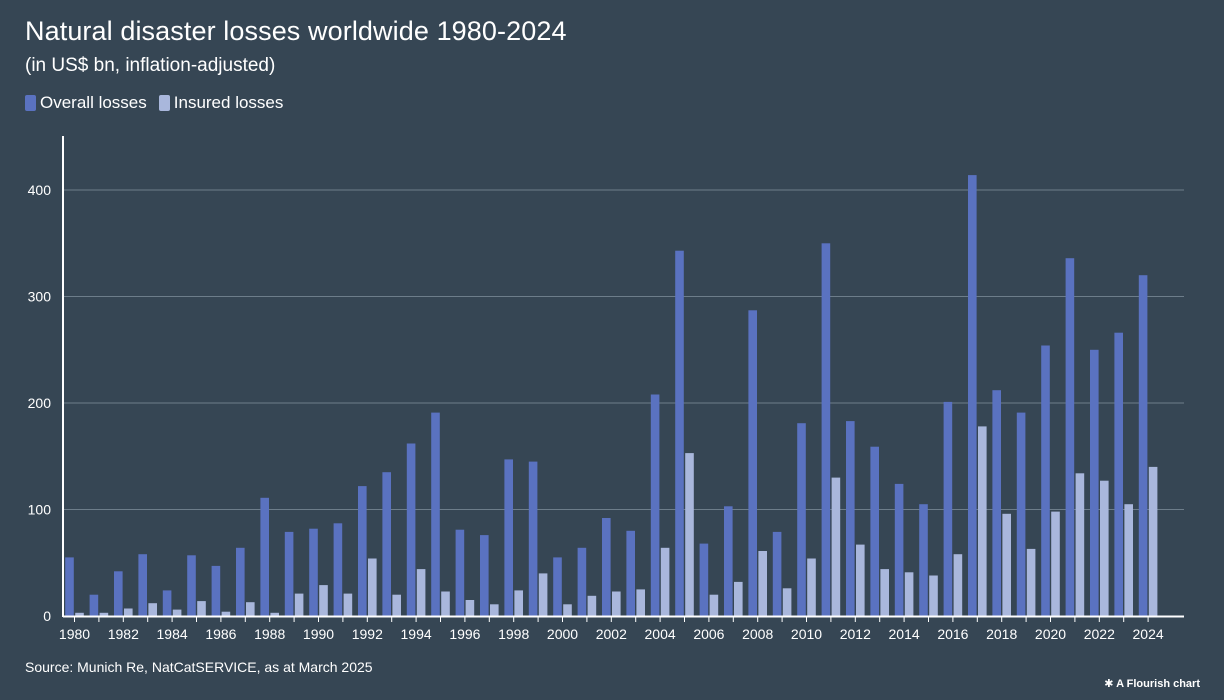 The image size is (1224, 700). Describe the element at coordinates (1128, 560) in the screenshot. I see `bar-insured-2023` at that location.